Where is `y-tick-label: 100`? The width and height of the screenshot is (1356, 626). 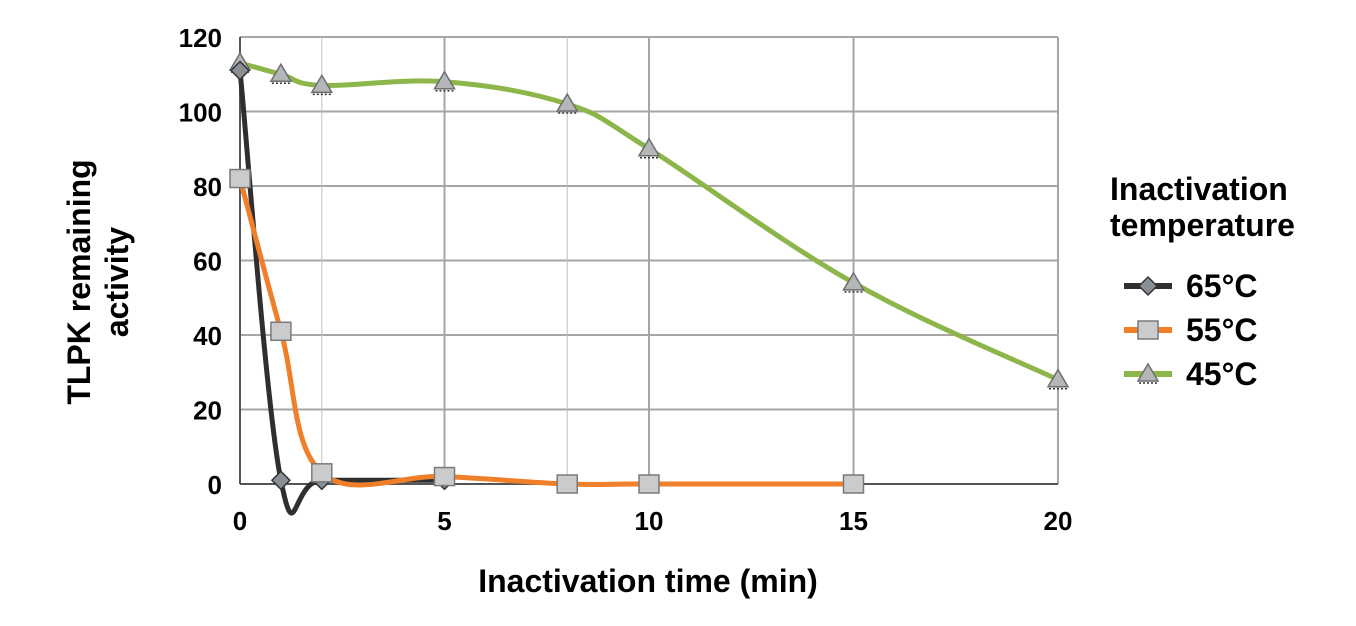 y-tick-label: 100 is located at coordinates (200, 113).